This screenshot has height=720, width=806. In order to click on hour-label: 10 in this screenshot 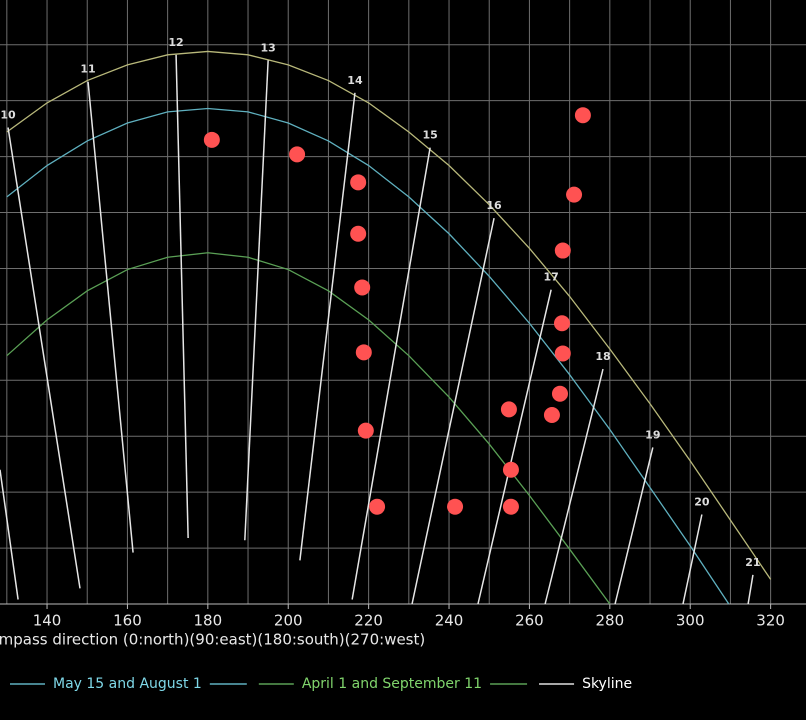, I will do `click(8, 115)`.